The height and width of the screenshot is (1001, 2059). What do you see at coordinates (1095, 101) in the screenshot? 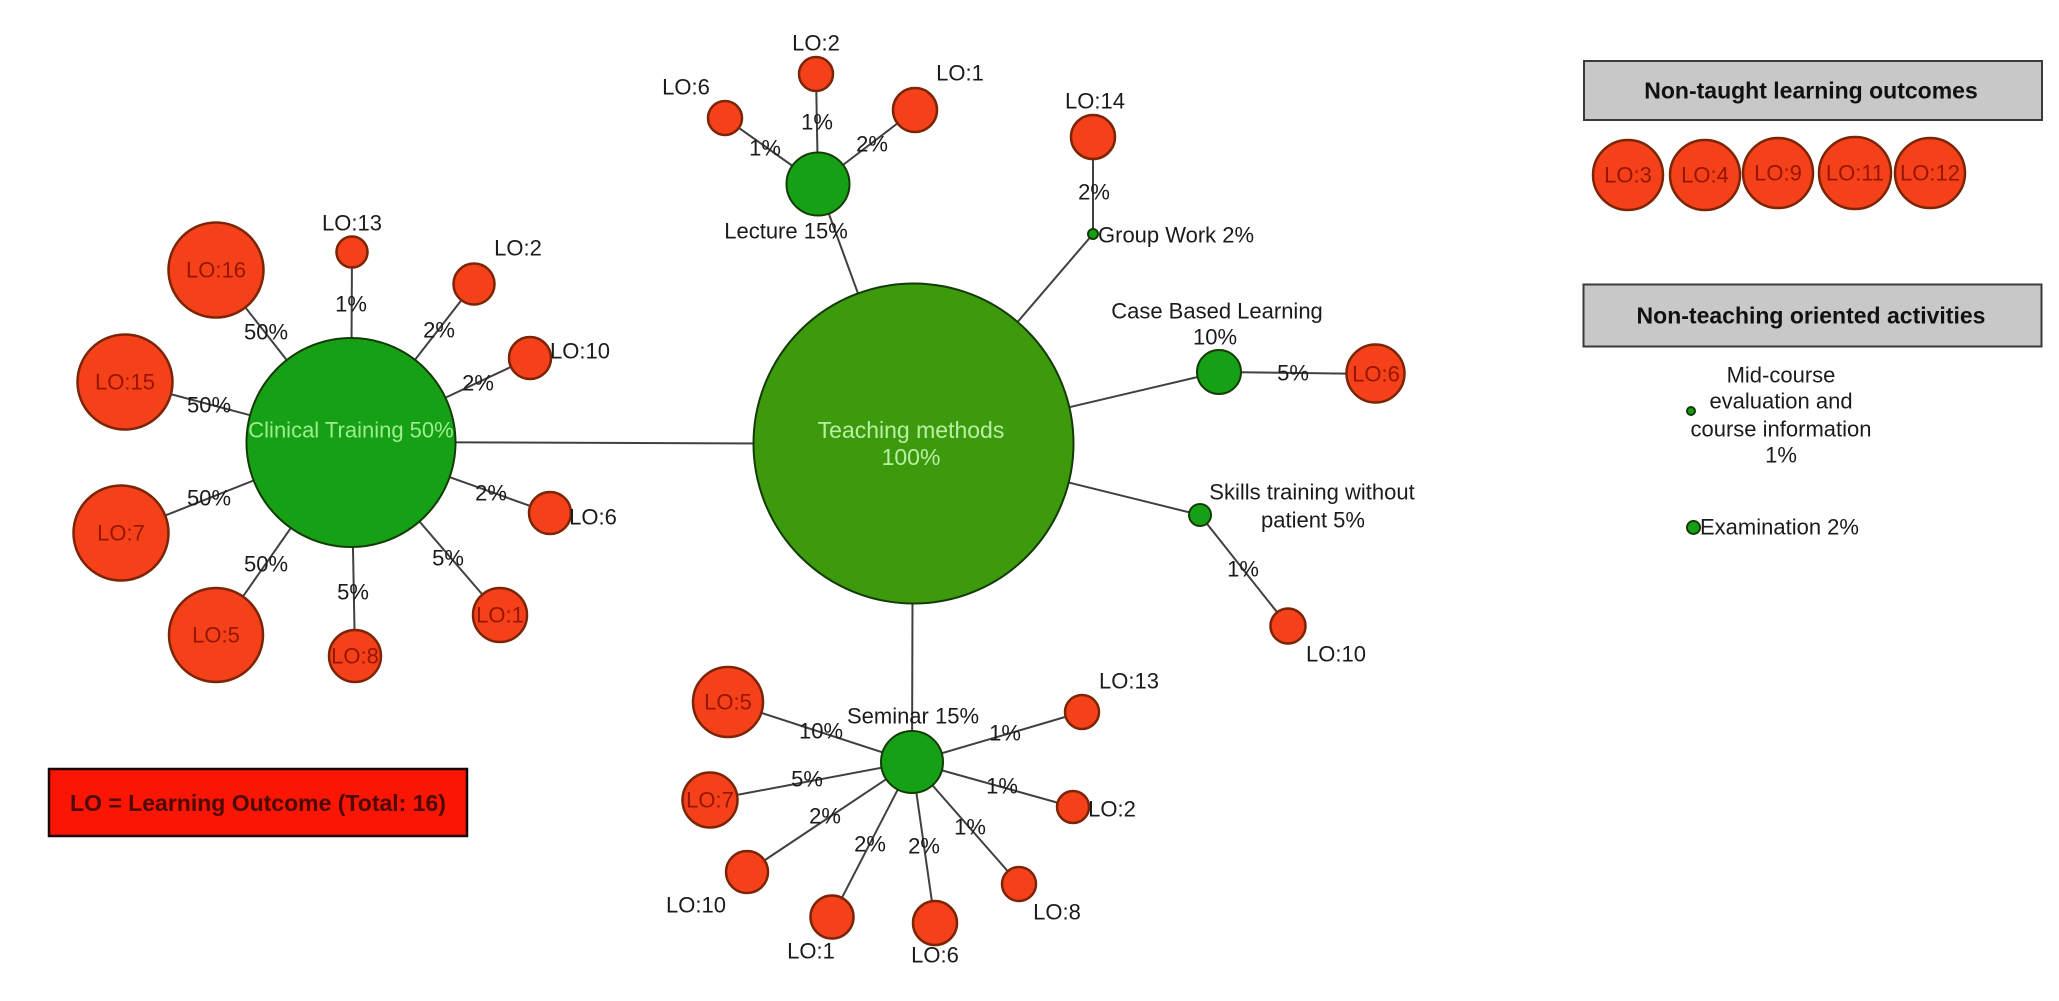
I see `svg-text: LO:14` at bounding box center [1095, 101].